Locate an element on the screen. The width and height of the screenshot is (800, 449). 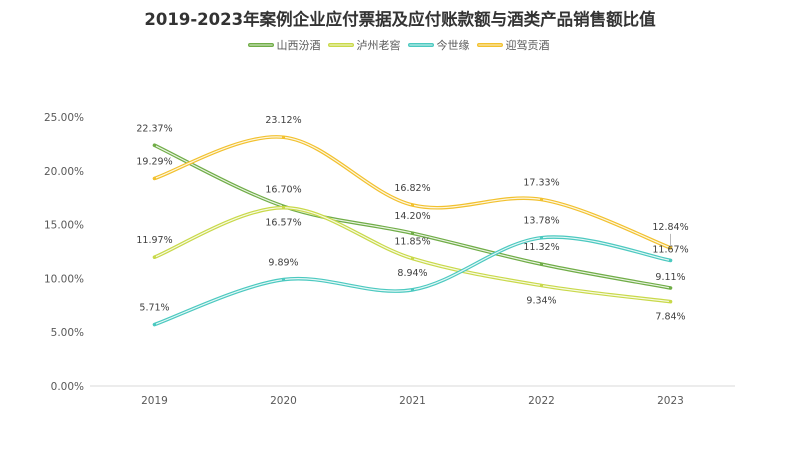
series-line-outer is located at coordinates (412, 281).